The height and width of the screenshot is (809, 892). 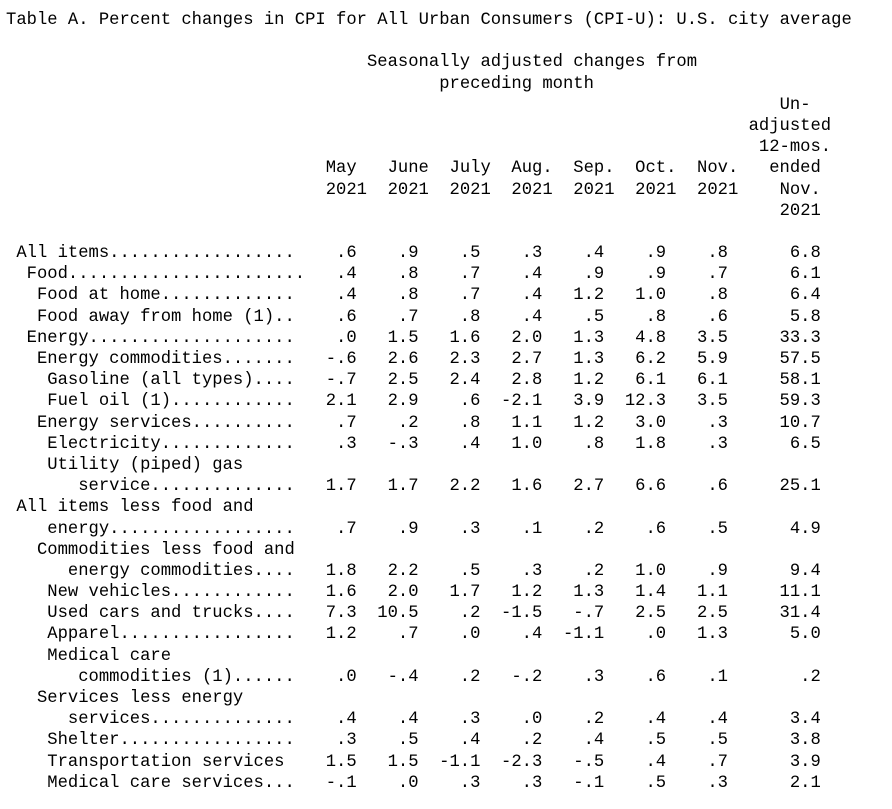 What do you see at coordinates (805, 635) in the screenshot?
I see `cell-12mo-value: 5.0` at bounding box center [805, 635].